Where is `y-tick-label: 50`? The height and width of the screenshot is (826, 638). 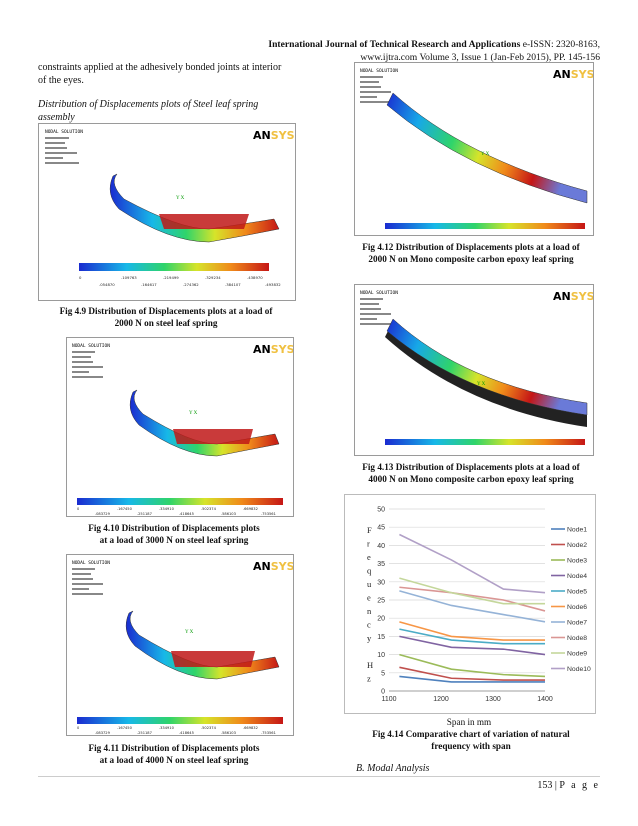 y-tick-label: 50 is located at coordinates (381, 510).